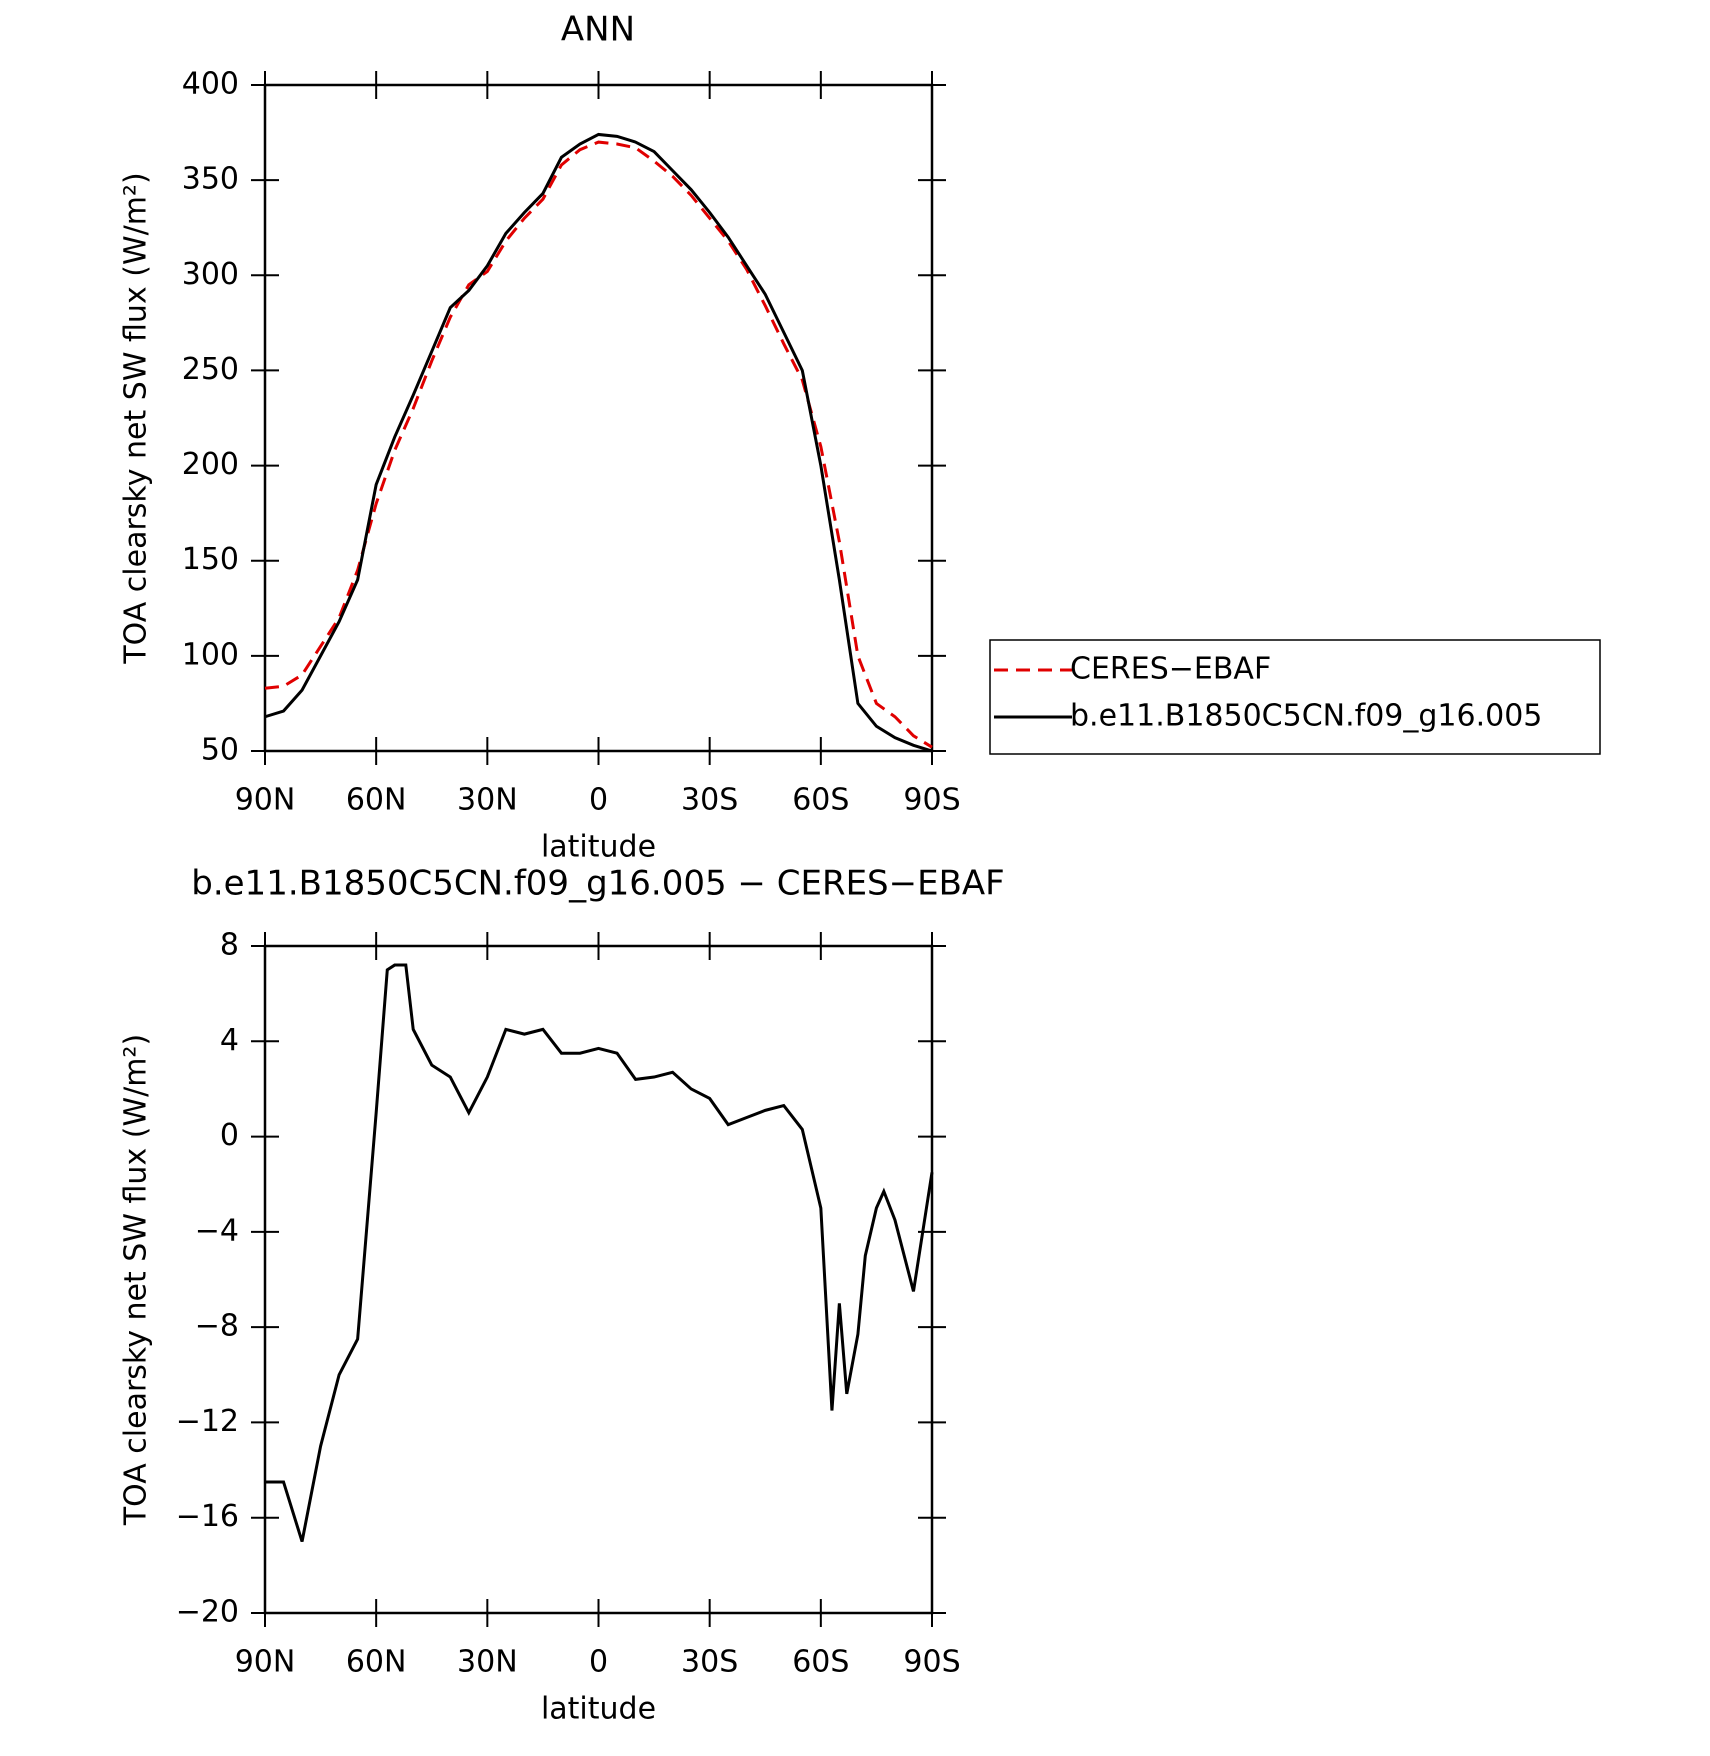 This screenshot has width=1710, height=1756. Describe the element at coordinates (210, 654) in the screenshot. I see `y-tick-label: 100` at that location.